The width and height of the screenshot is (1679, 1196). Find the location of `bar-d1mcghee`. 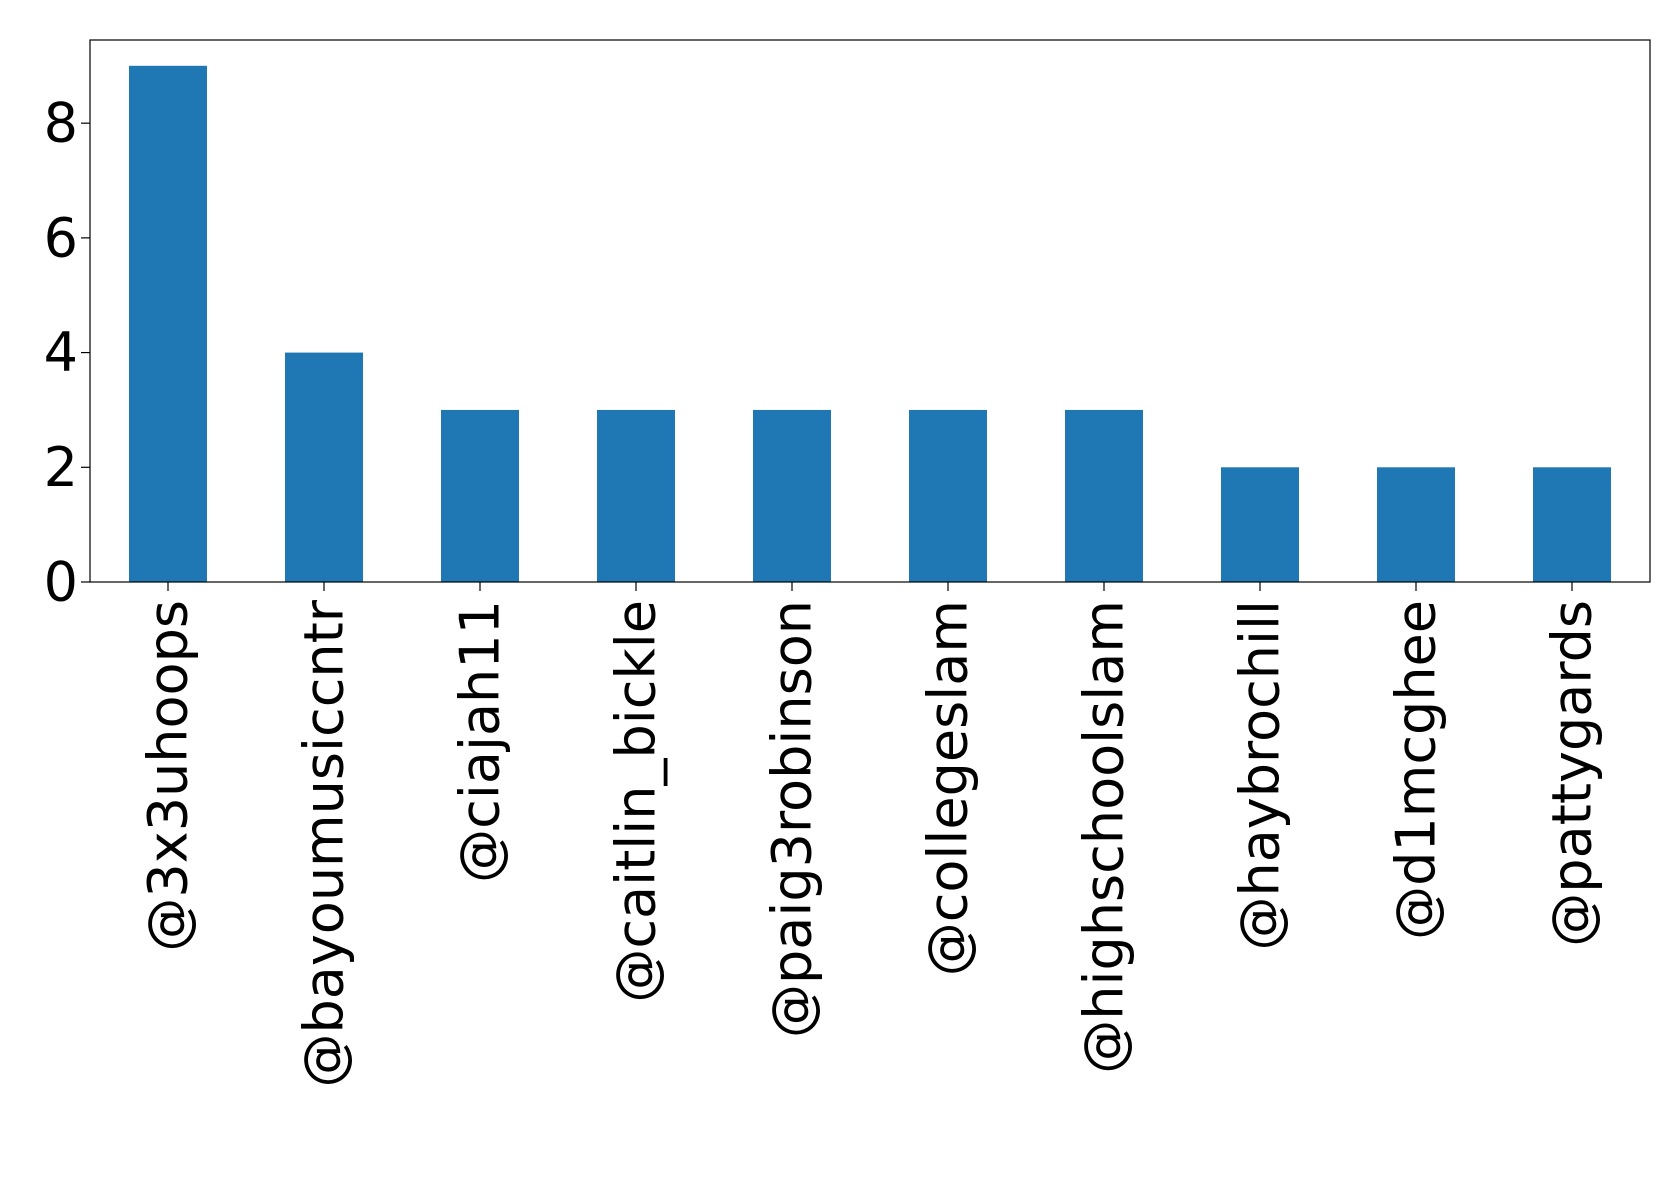

bar-d1mcghee is located at coordinates (1416, 524).